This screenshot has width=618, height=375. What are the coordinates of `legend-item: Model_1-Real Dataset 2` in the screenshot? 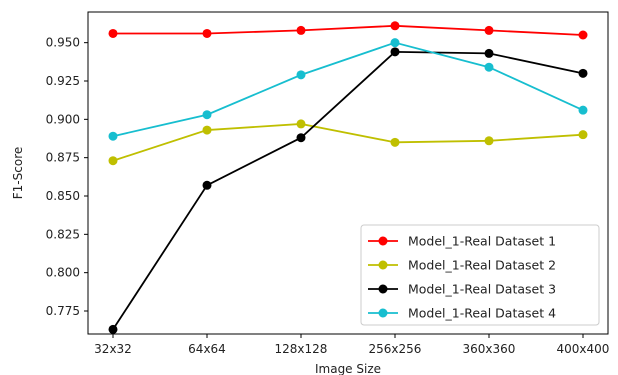 It's located at (462, 265).